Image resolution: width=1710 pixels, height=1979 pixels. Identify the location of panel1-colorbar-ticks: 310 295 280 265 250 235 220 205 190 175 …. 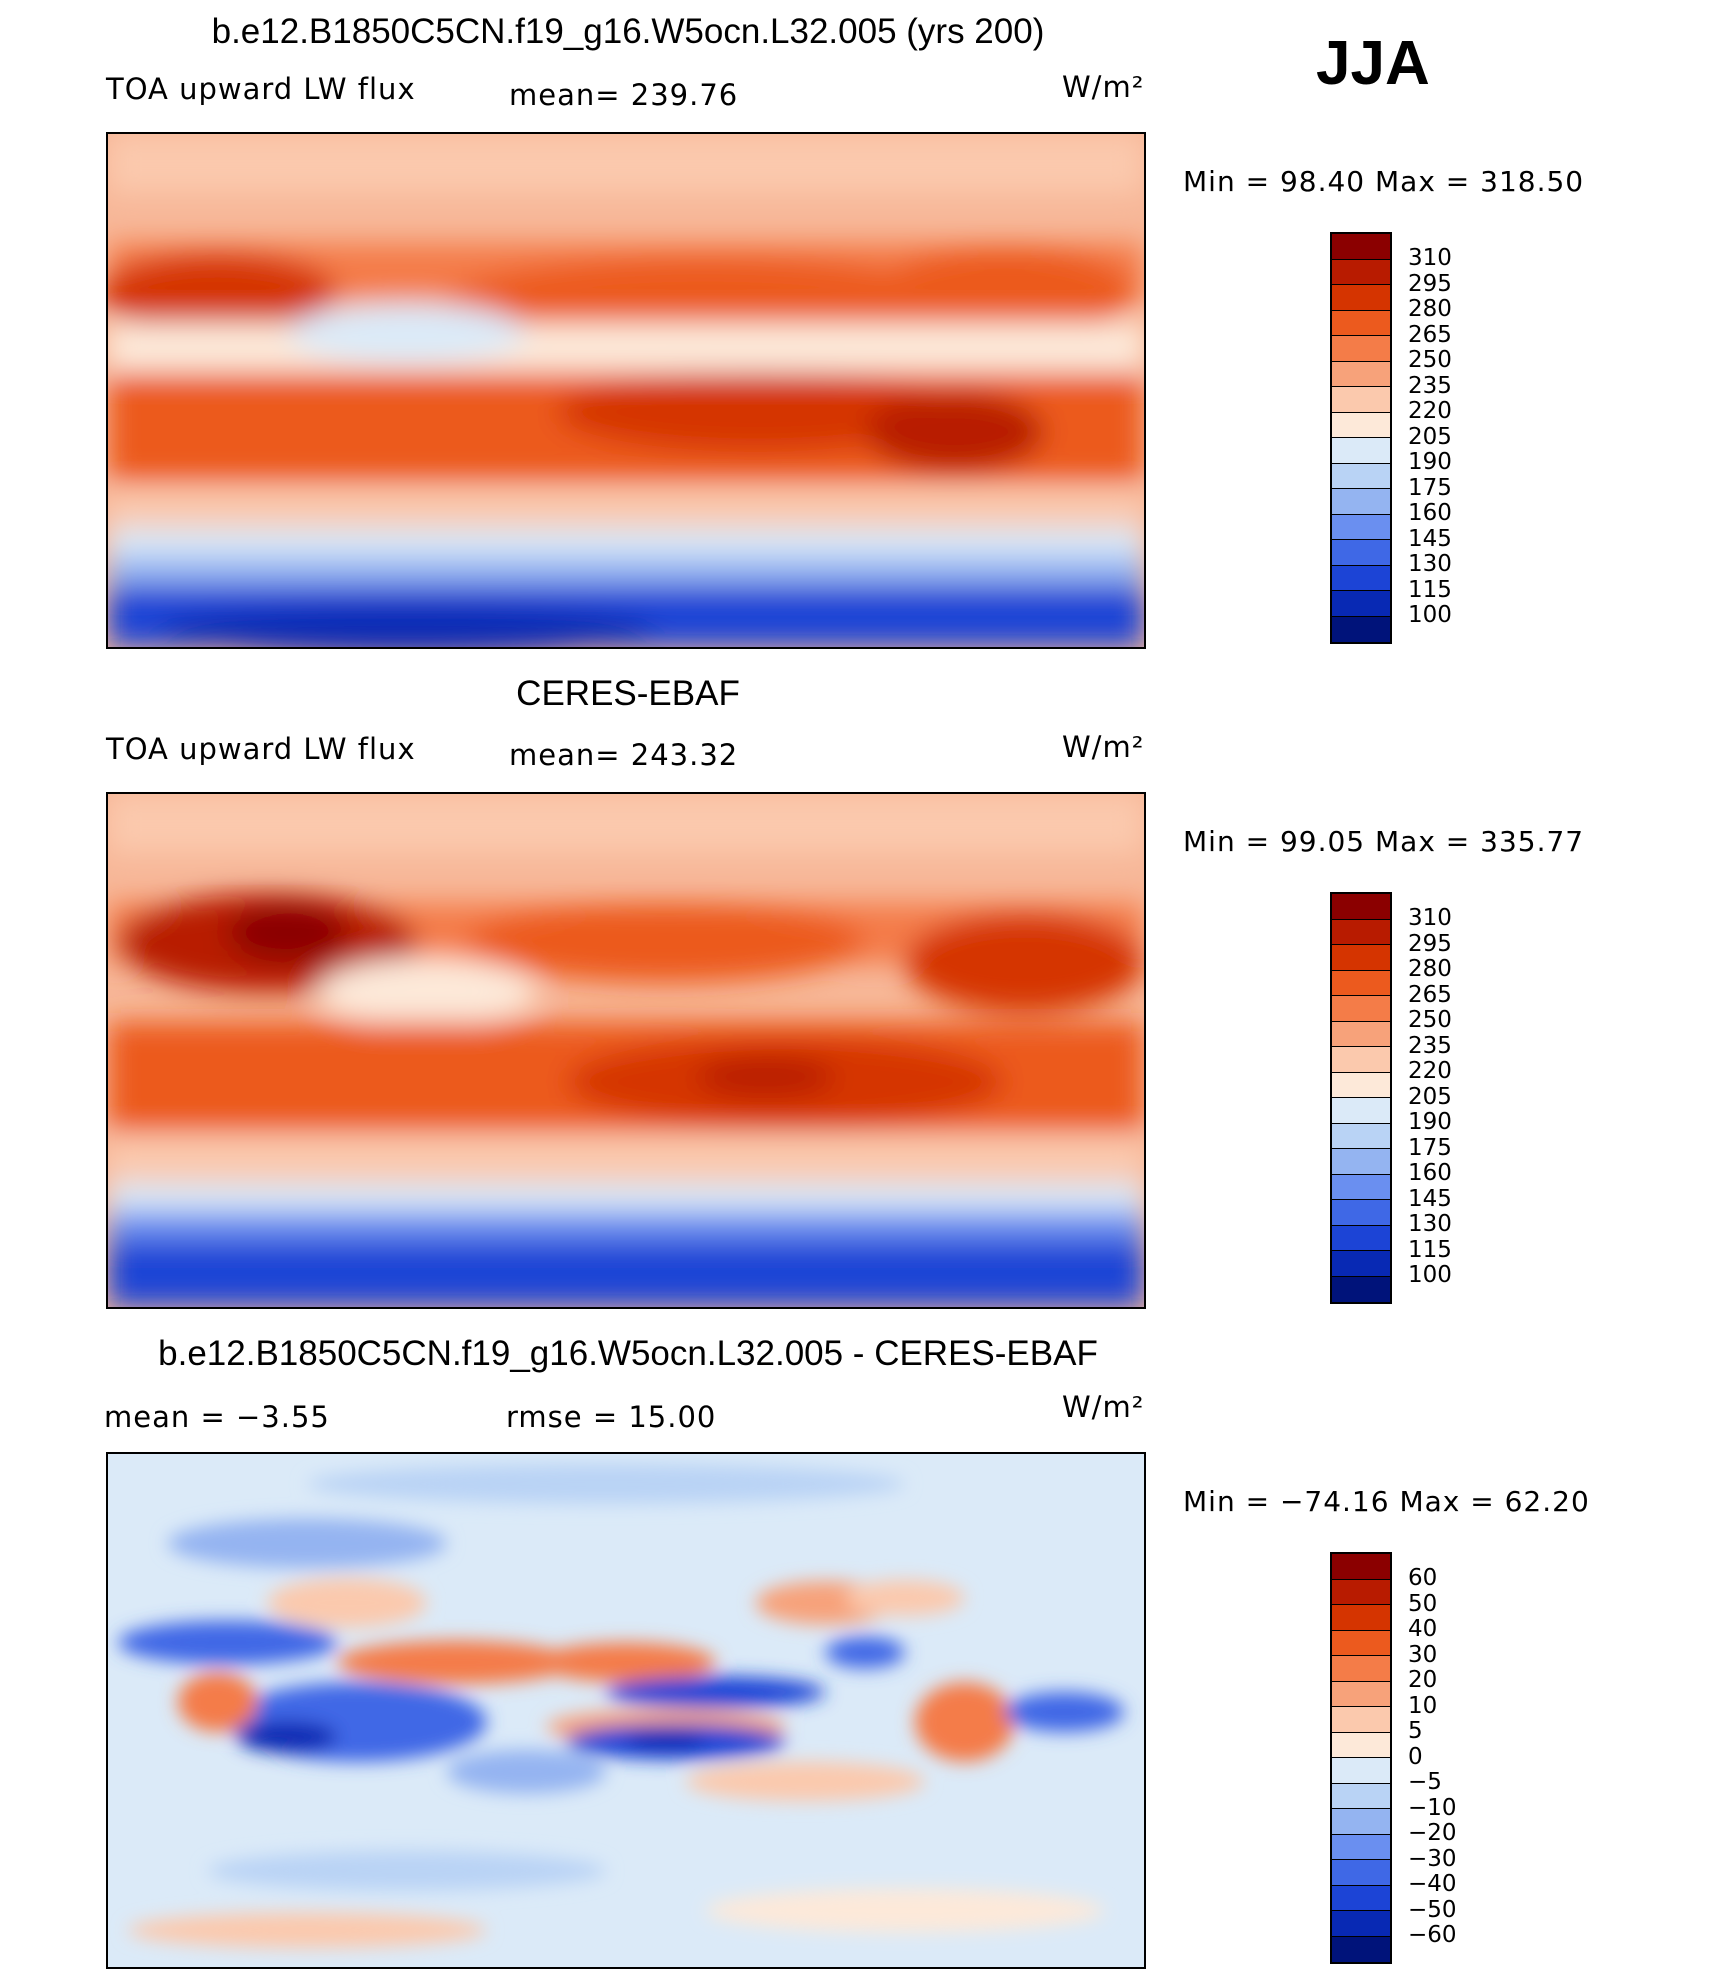
(1430, 437).